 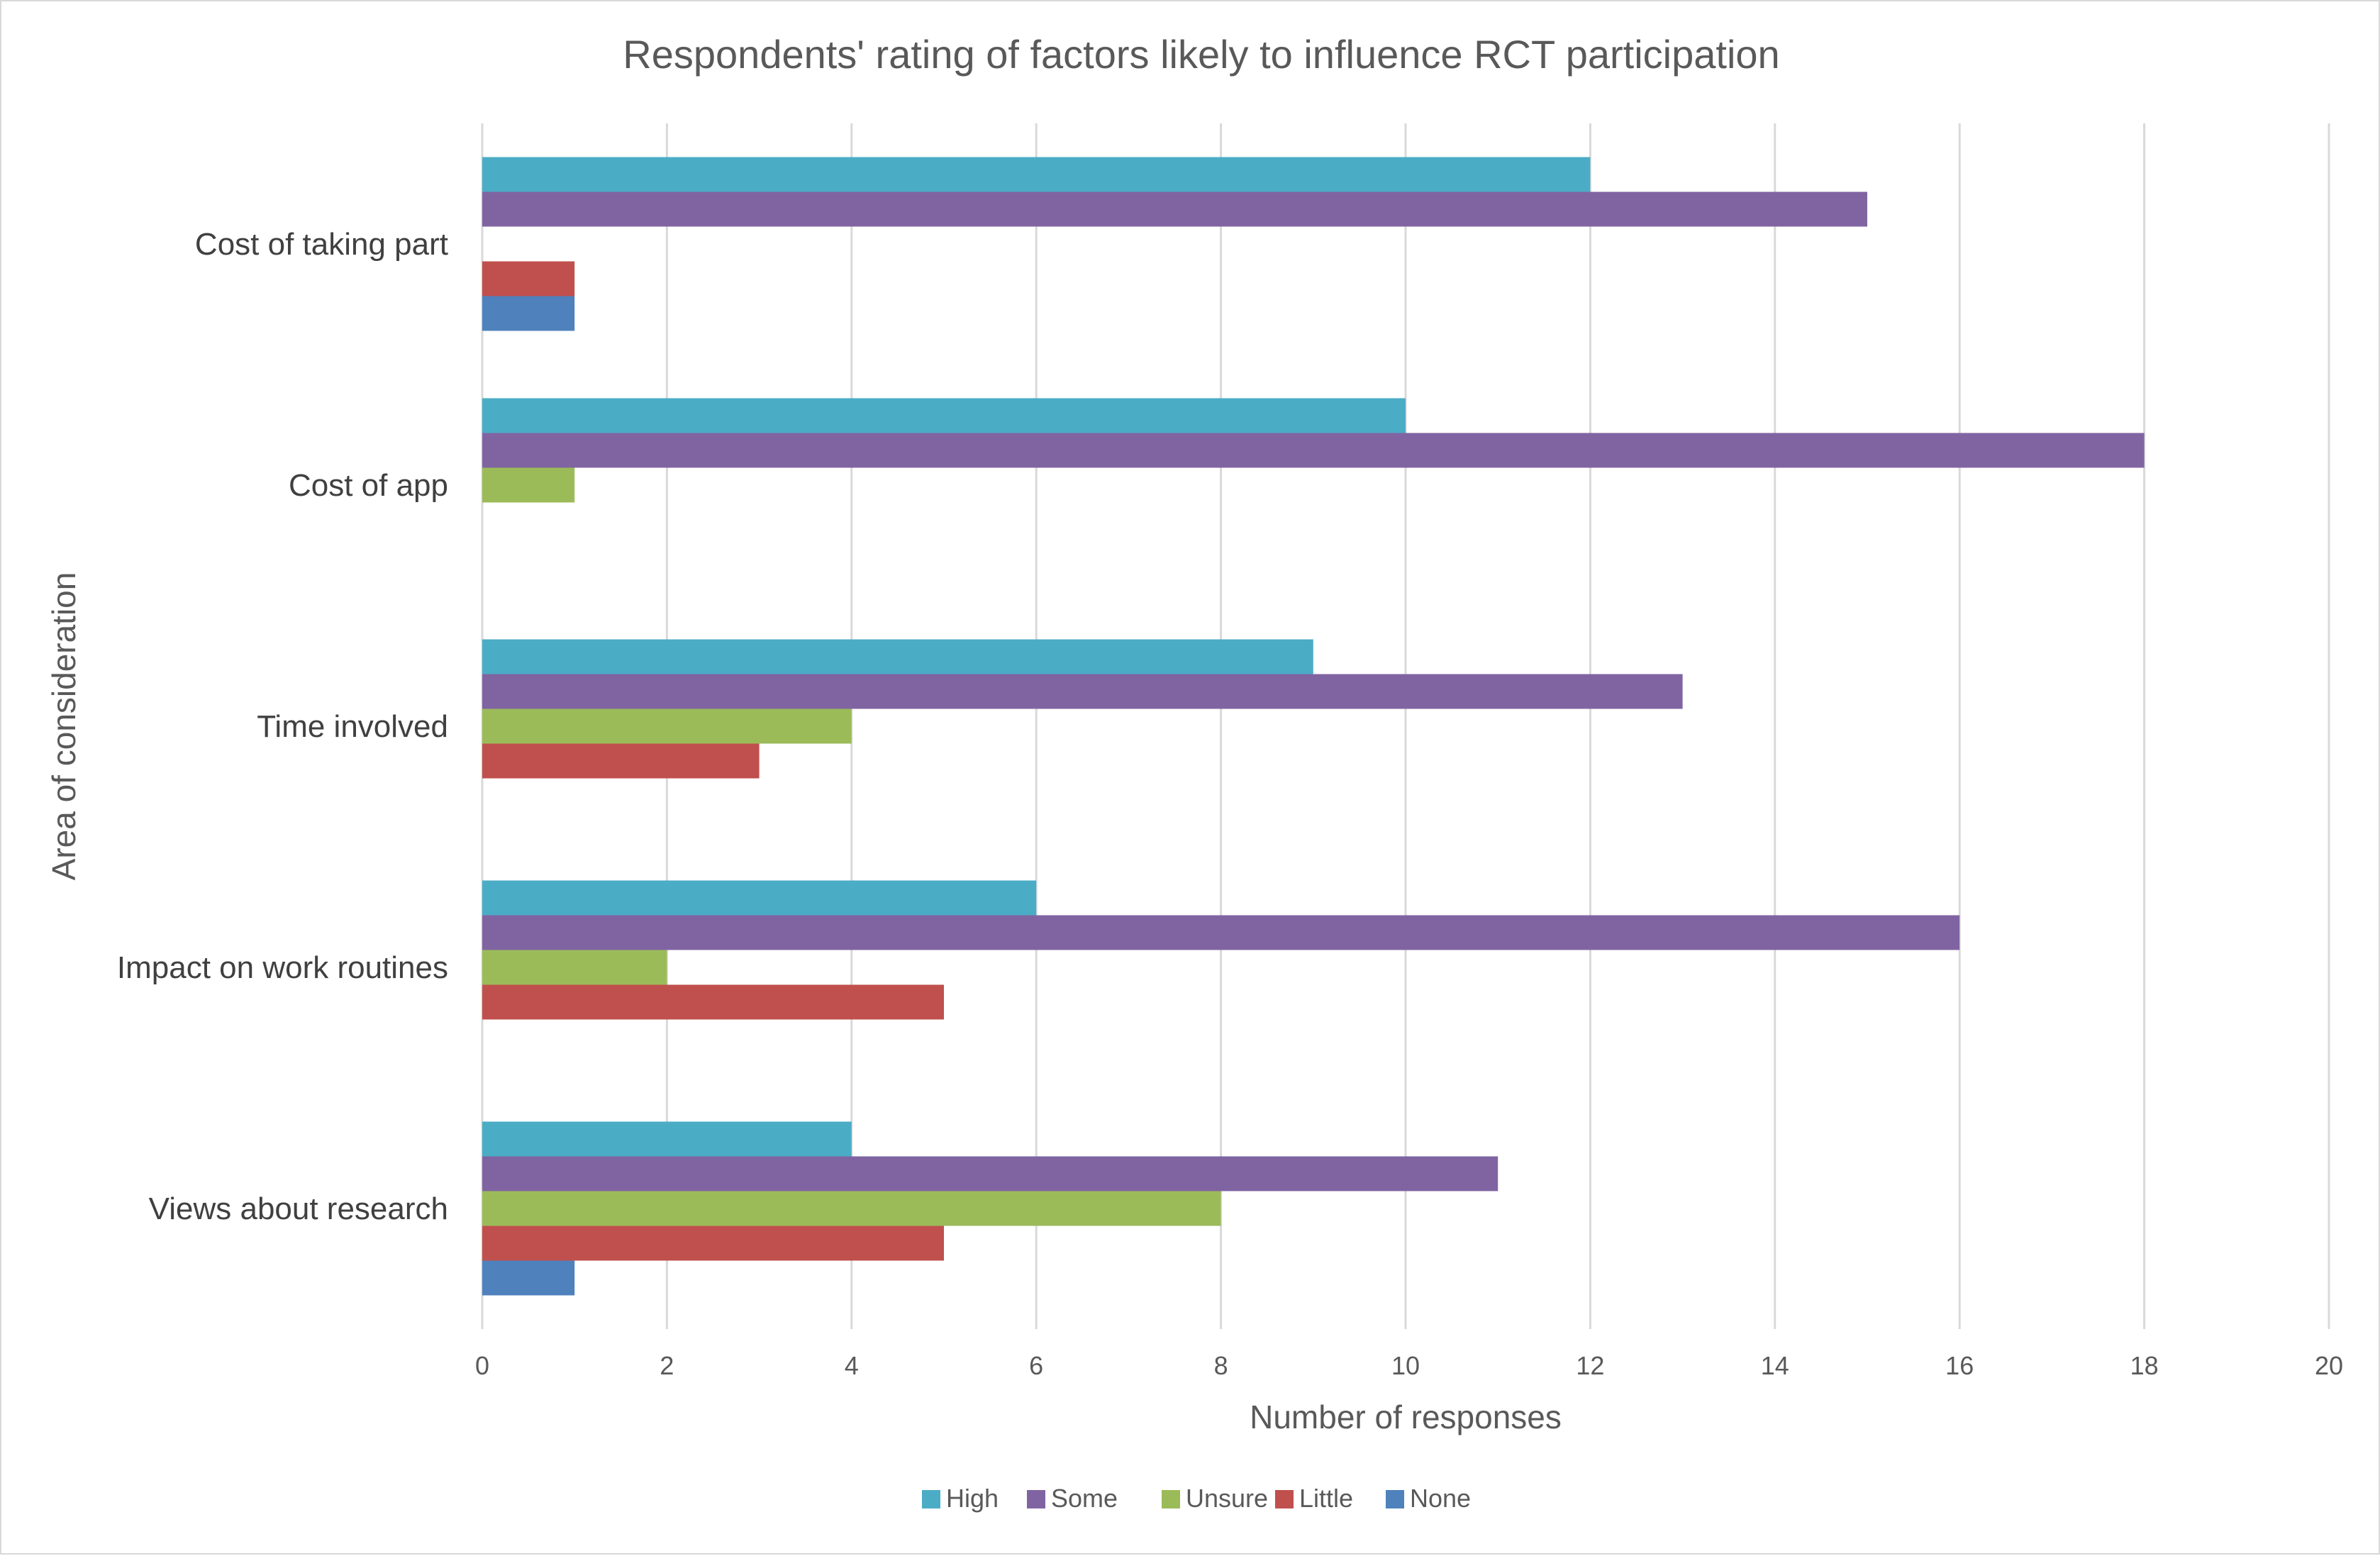 What do you see at coordinates (1085, 1498) in the screenshot?
I see `legend-label: Some` at bounding box center [1085, 1498].